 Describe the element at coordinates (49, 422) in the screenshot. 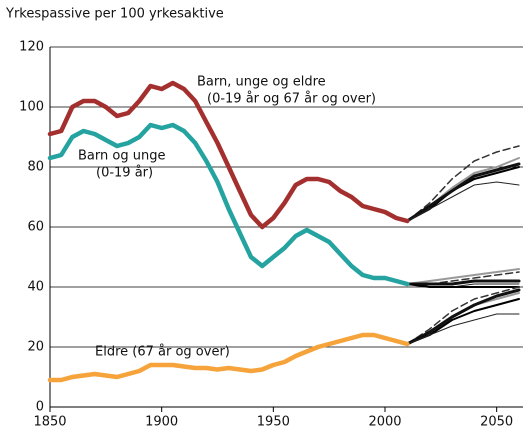

I see `x-tick-label: 1850` at that location.